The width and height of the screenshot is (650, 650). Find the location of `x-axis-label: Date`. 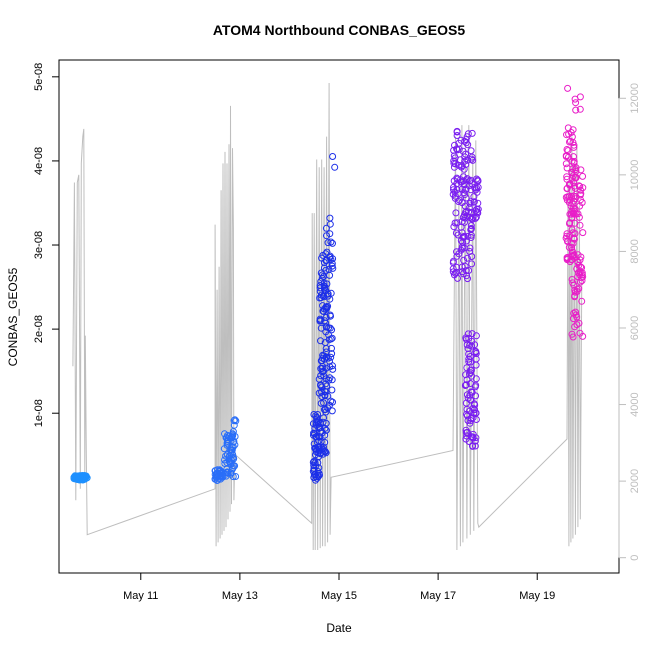

x-axis-label: Date is located at coordinates (339, 628).